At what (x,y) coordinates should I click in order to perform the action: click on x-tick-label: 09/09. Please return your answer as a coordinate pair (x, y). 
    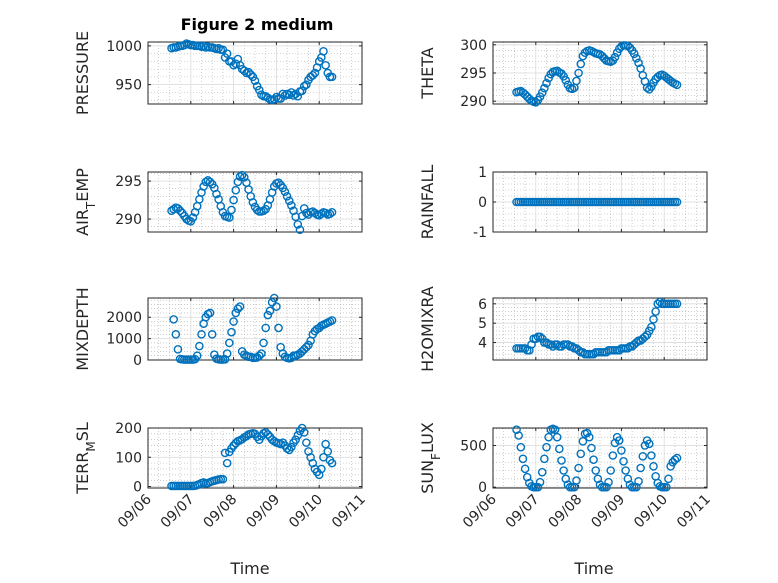
    Looking at the image, I should click on (263, 512).